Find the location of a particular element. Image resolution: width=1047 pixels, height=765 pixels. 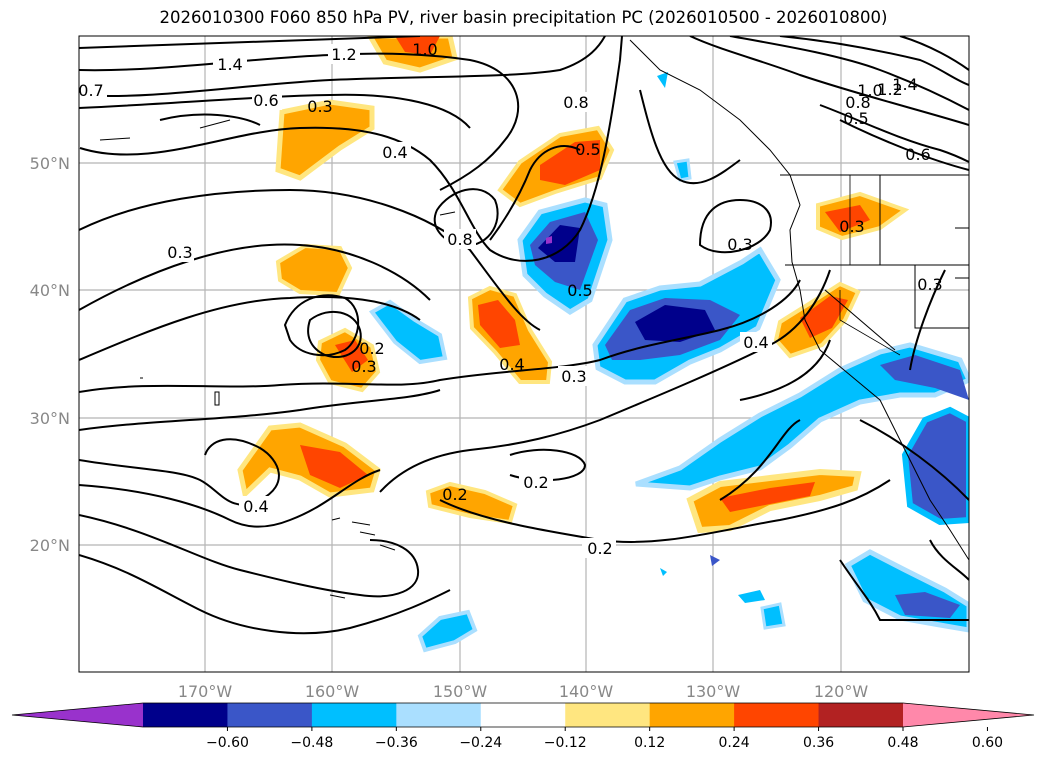

state-borders is located at coordinates (870, 265).